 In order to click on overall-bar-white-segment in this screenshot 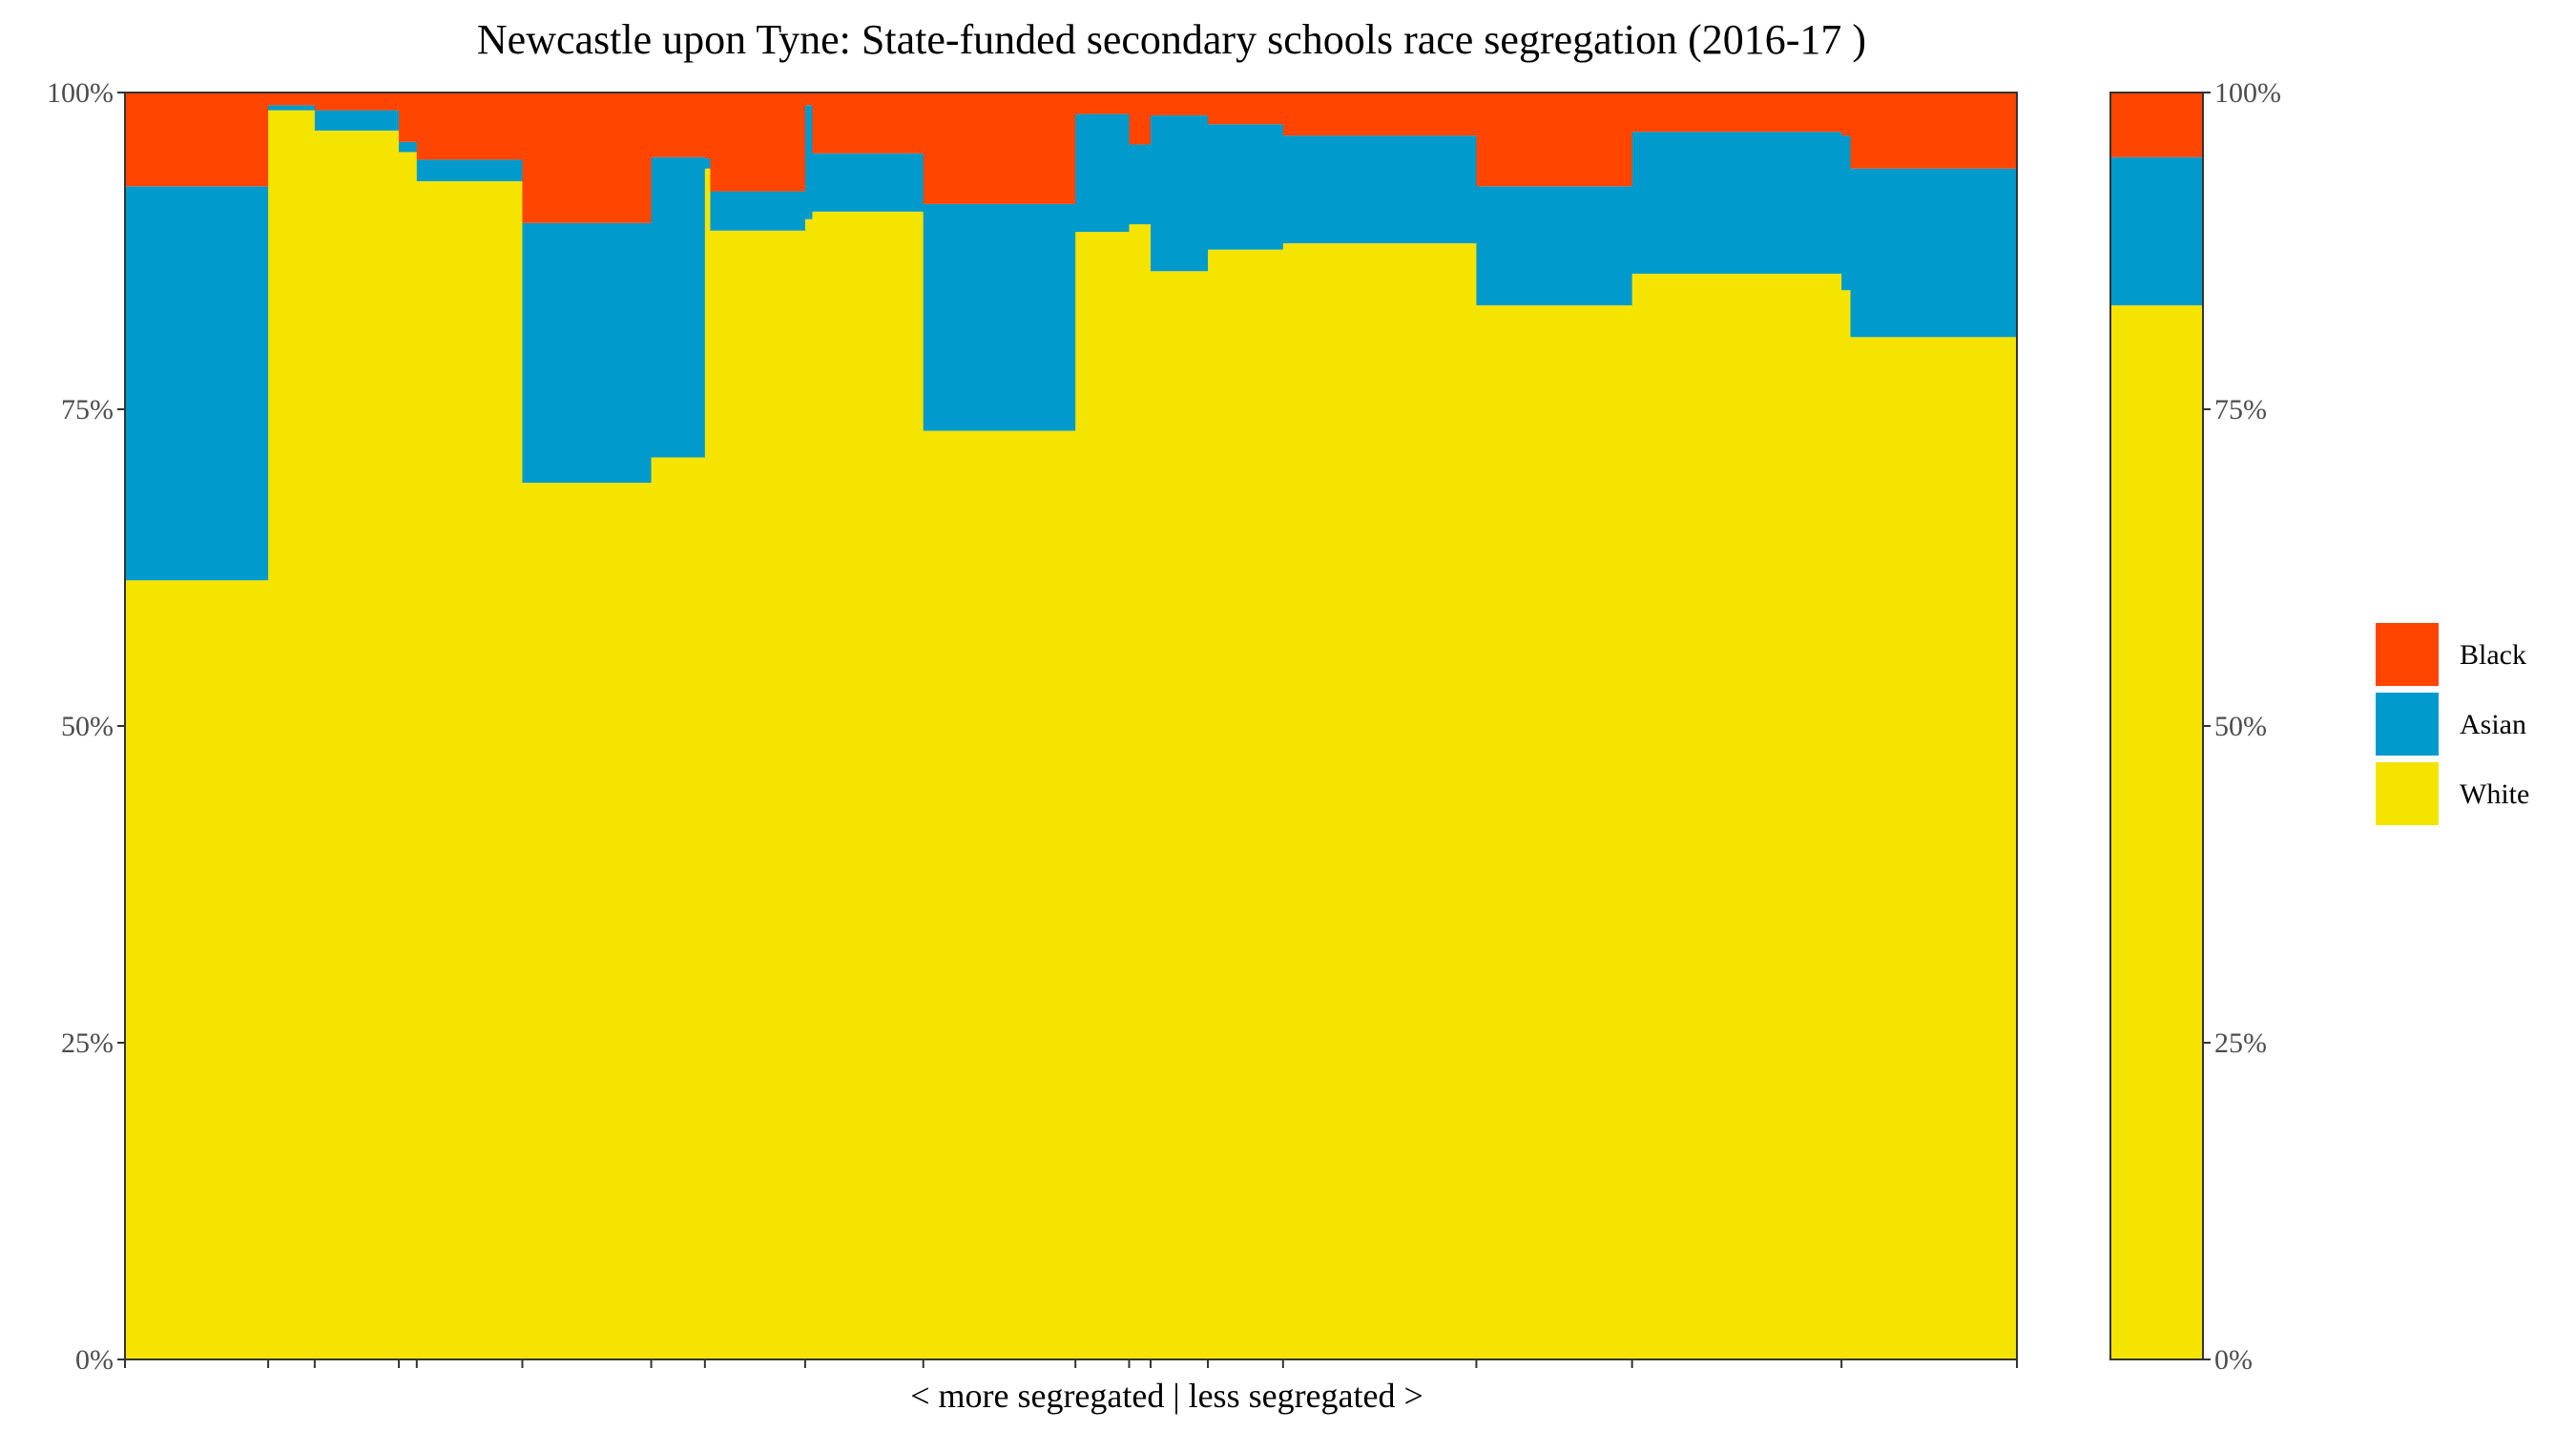, I will do `click(2157, 832)`.